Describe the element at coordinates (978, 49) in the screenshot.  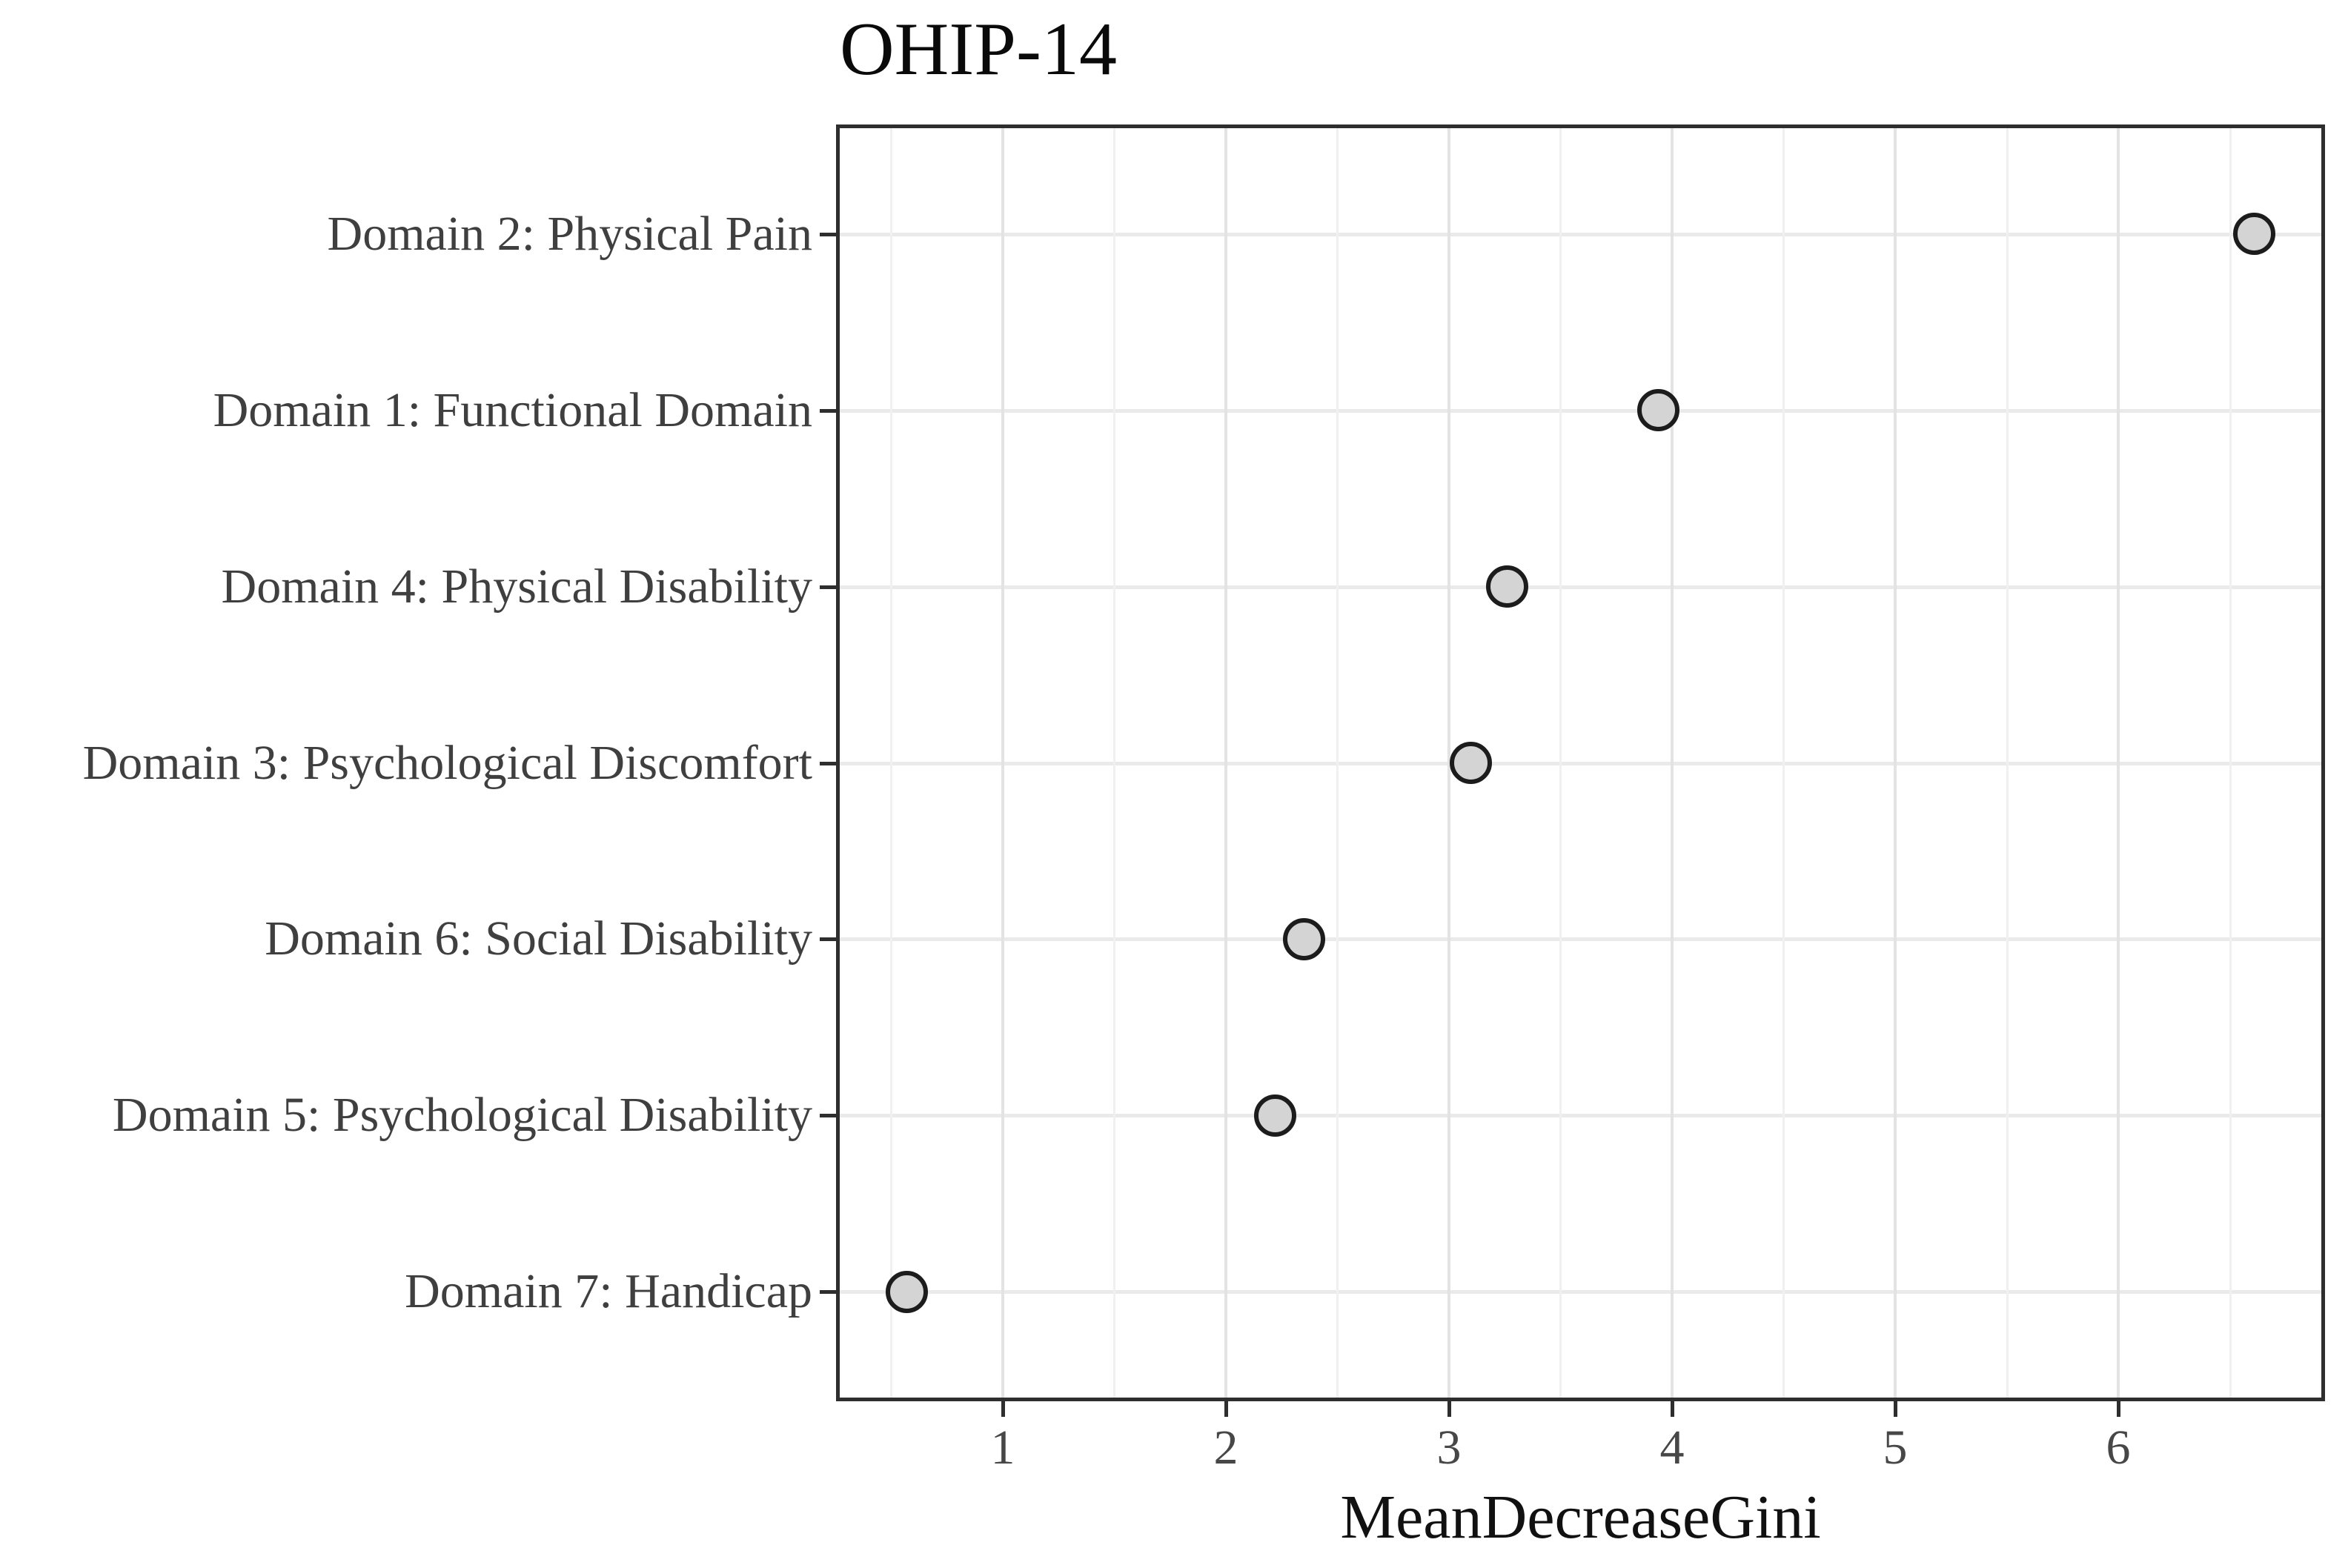
I see `chart-title: OHIP-14` at that location.